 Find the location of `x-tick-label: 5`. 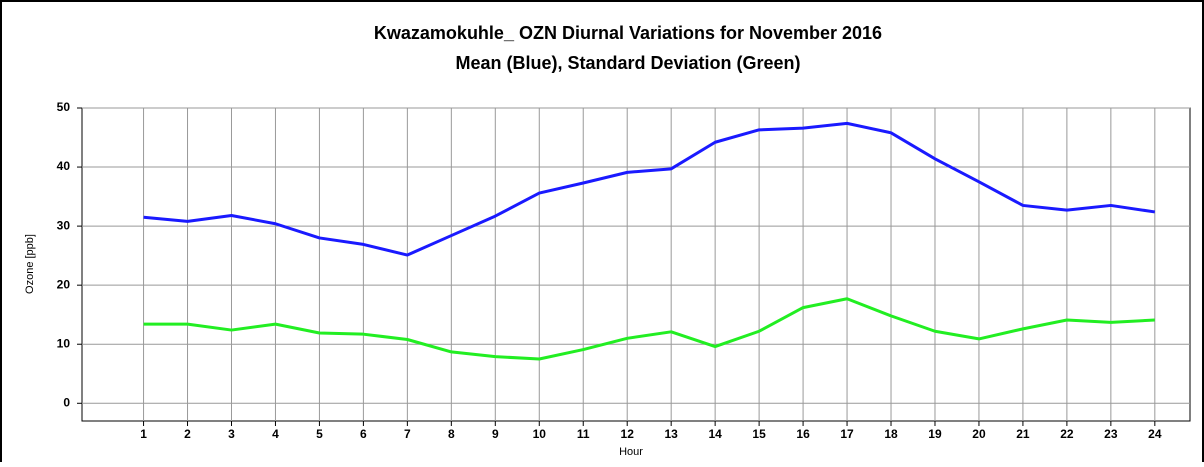

x-tick-label: 5 is located at coordinates (319, 434).